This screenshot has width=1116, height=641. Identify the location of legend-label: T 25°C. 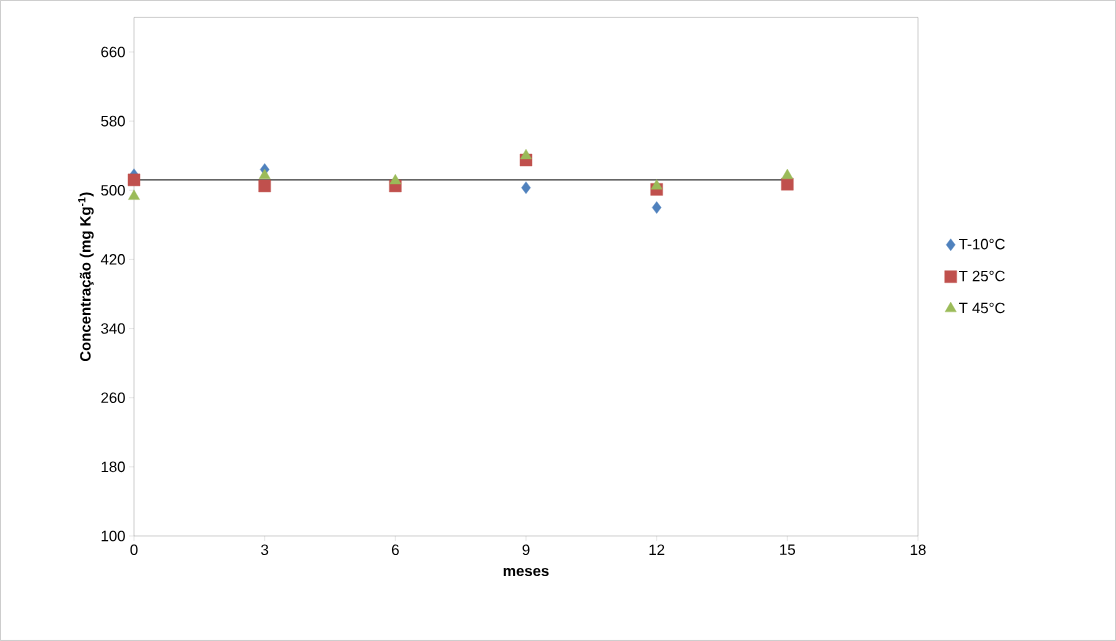
(982, 276).